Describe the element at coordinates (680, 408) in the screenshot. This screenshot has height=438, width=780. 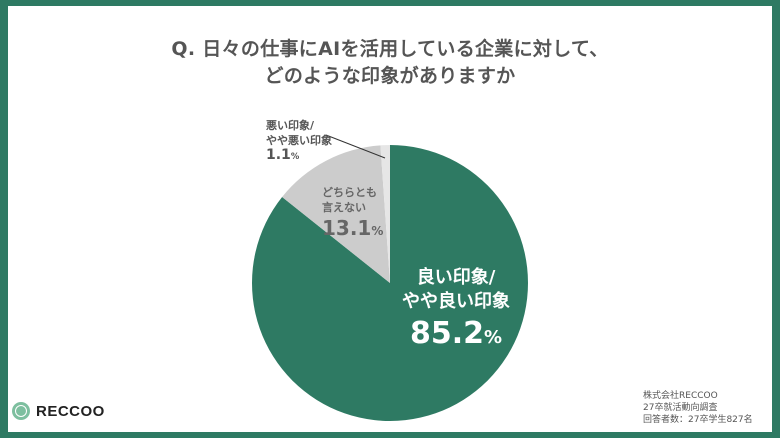
I see `source-line-2: 27卒就活動向調査` at that location.